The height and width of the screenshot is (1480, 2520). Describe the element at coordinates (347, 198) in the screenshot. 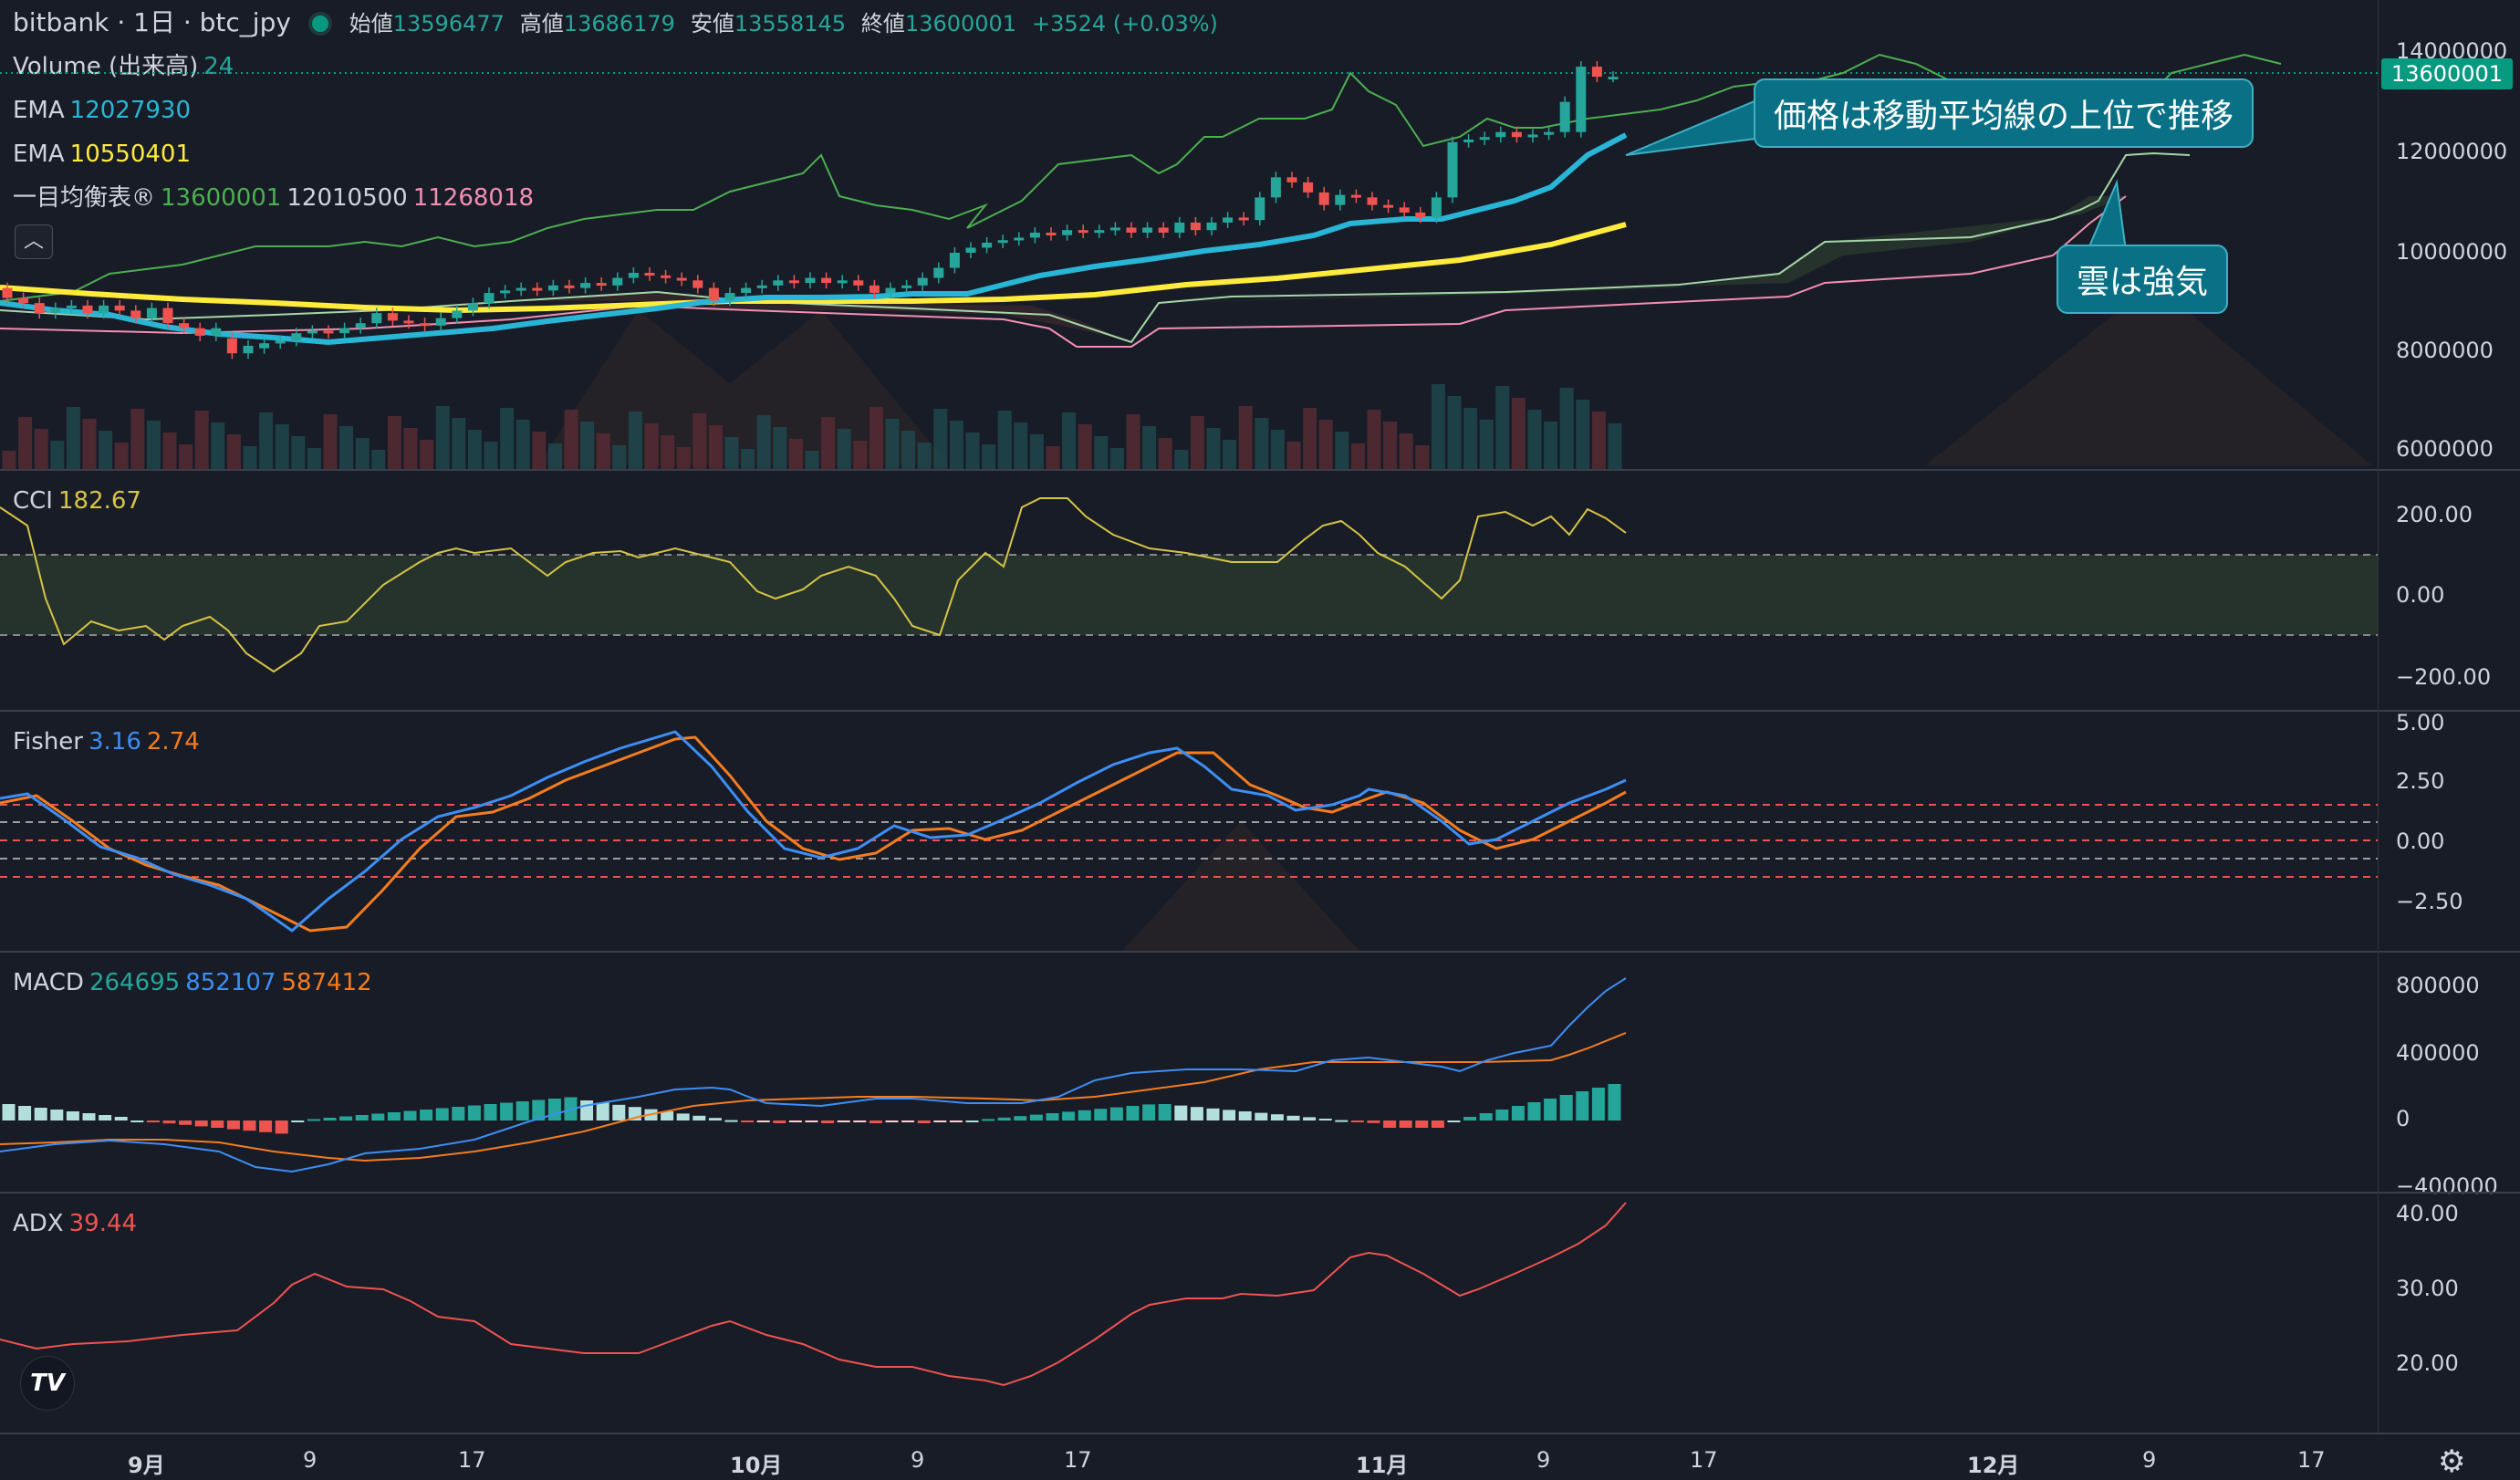

I see `ichimoku-value-2: 12010500` at that location.